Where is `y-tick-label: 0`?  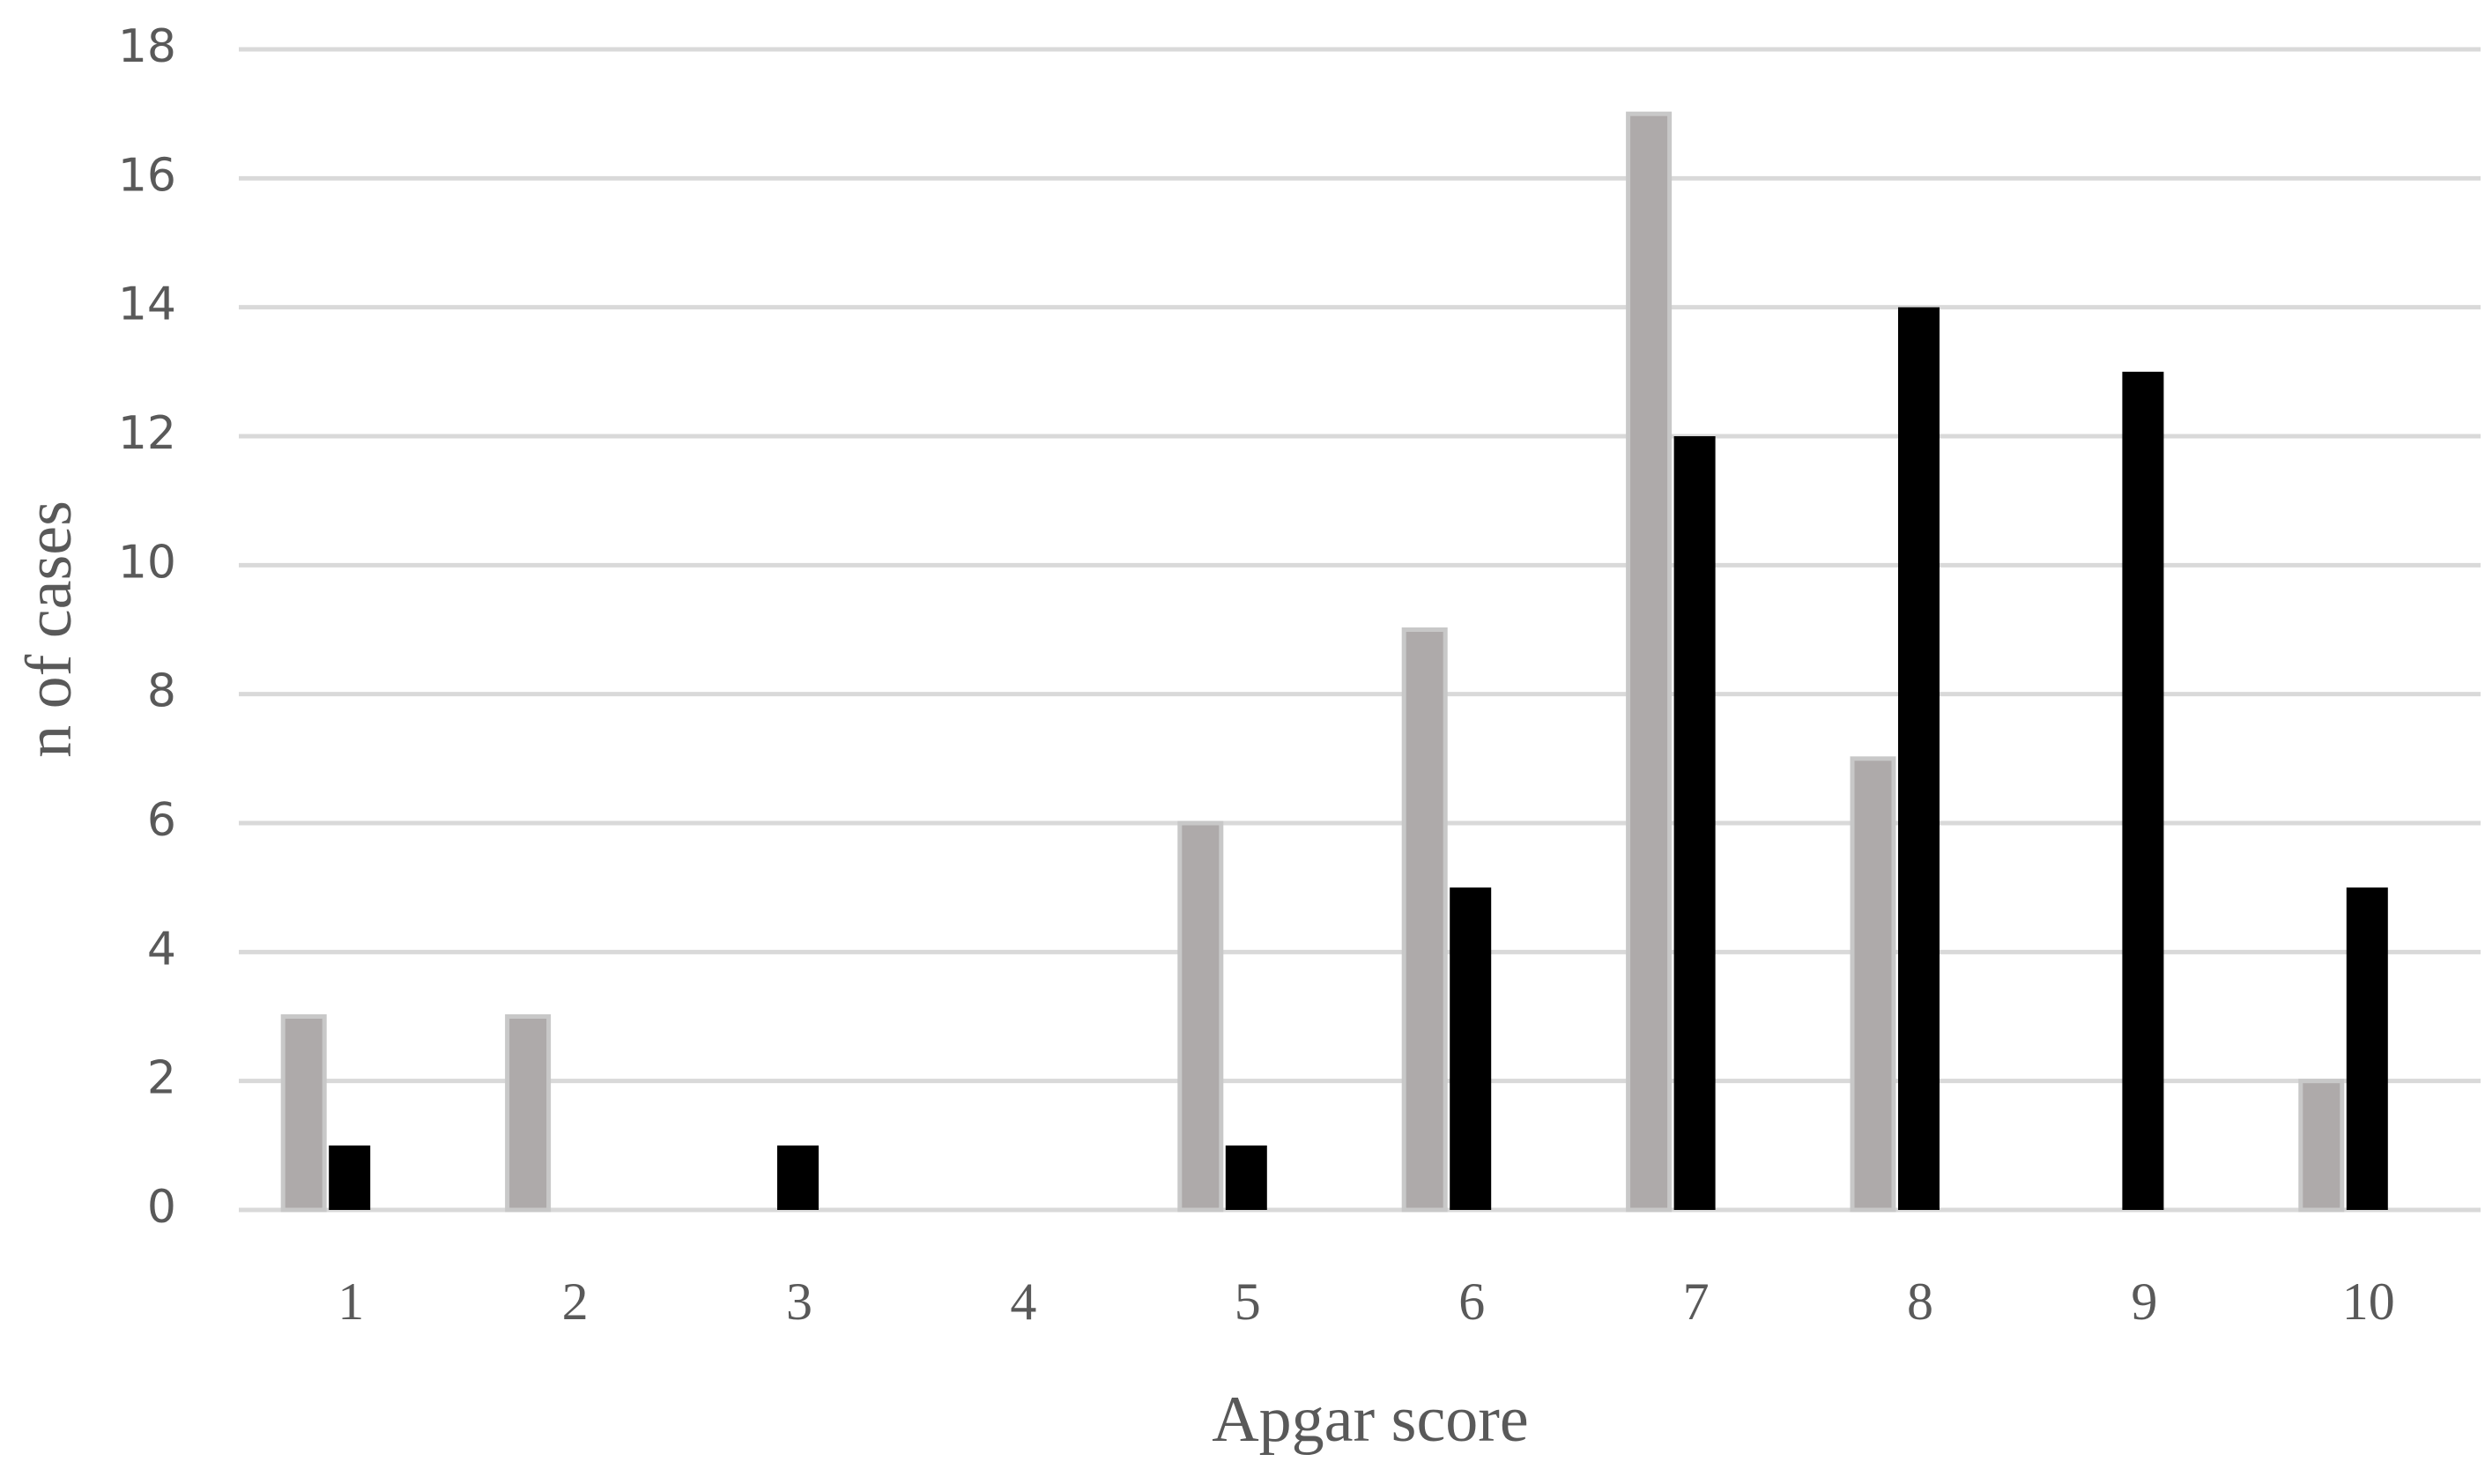 y-tick-label: 0 is located at coordinates (161, 1207).